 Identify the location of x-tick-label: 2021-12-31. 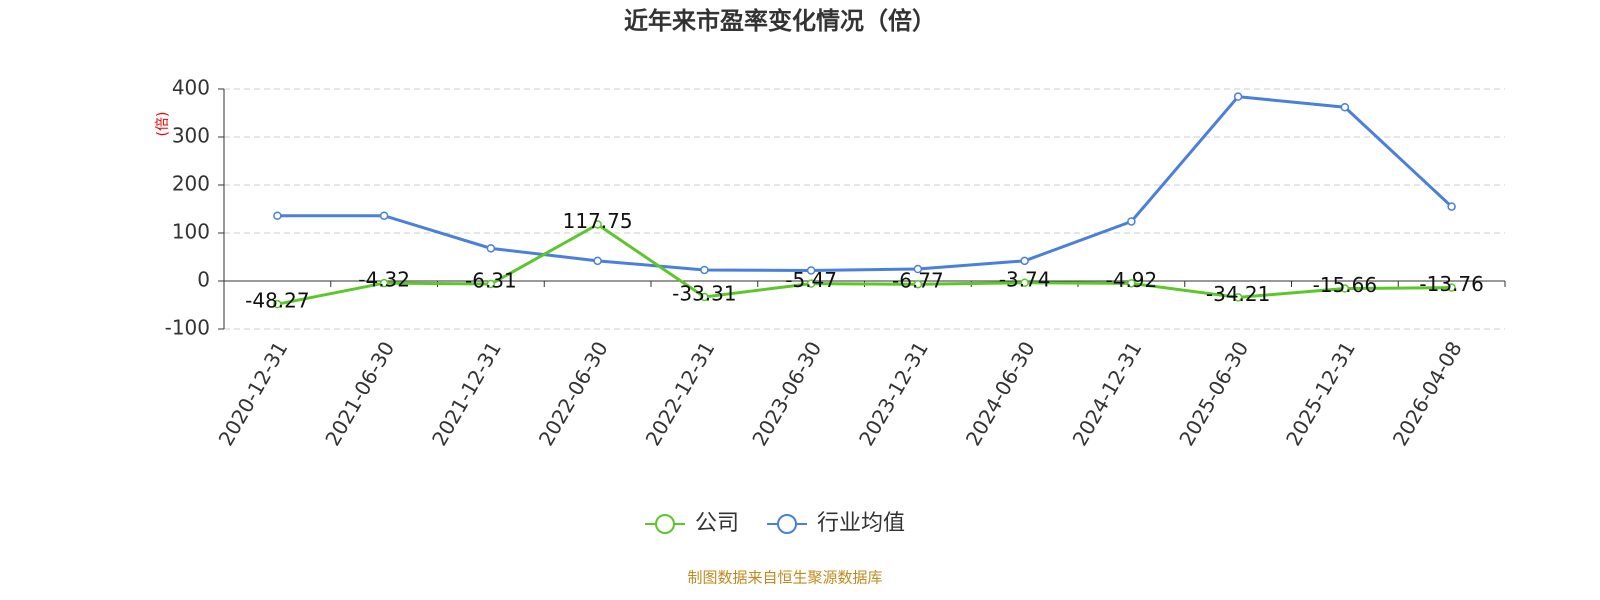
(466, 393).